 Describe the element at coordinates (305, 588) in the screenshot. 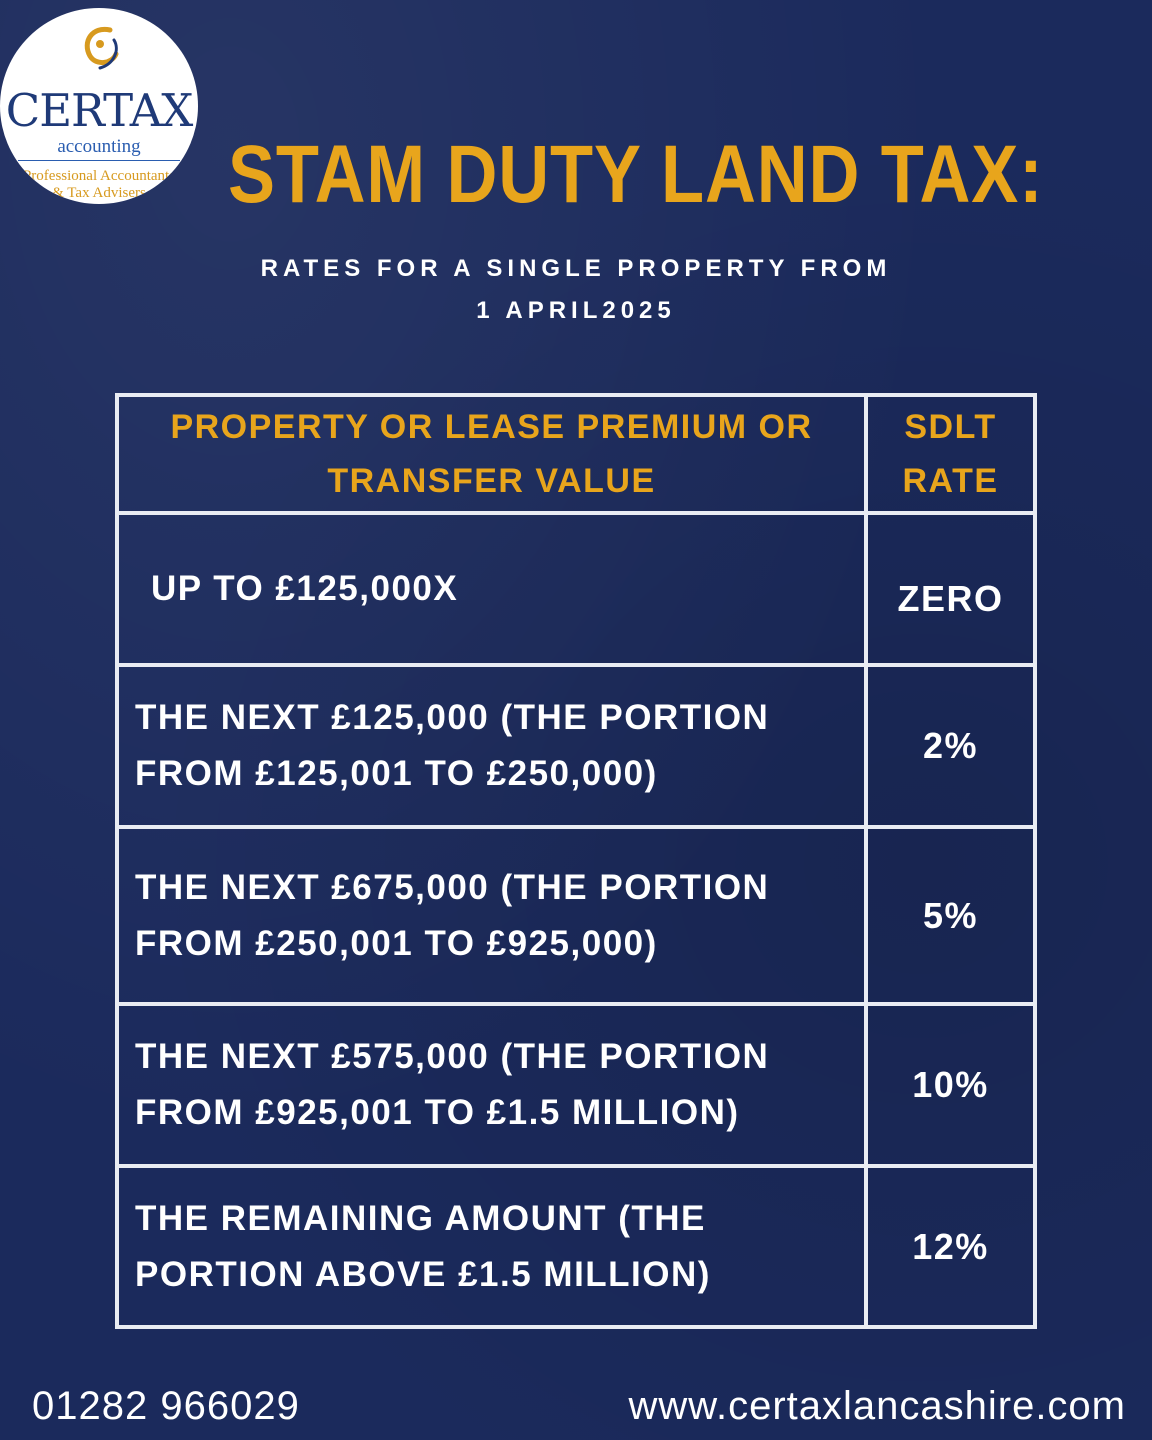

I see `band-1-line-1: UP TO £125,000X` at that location.